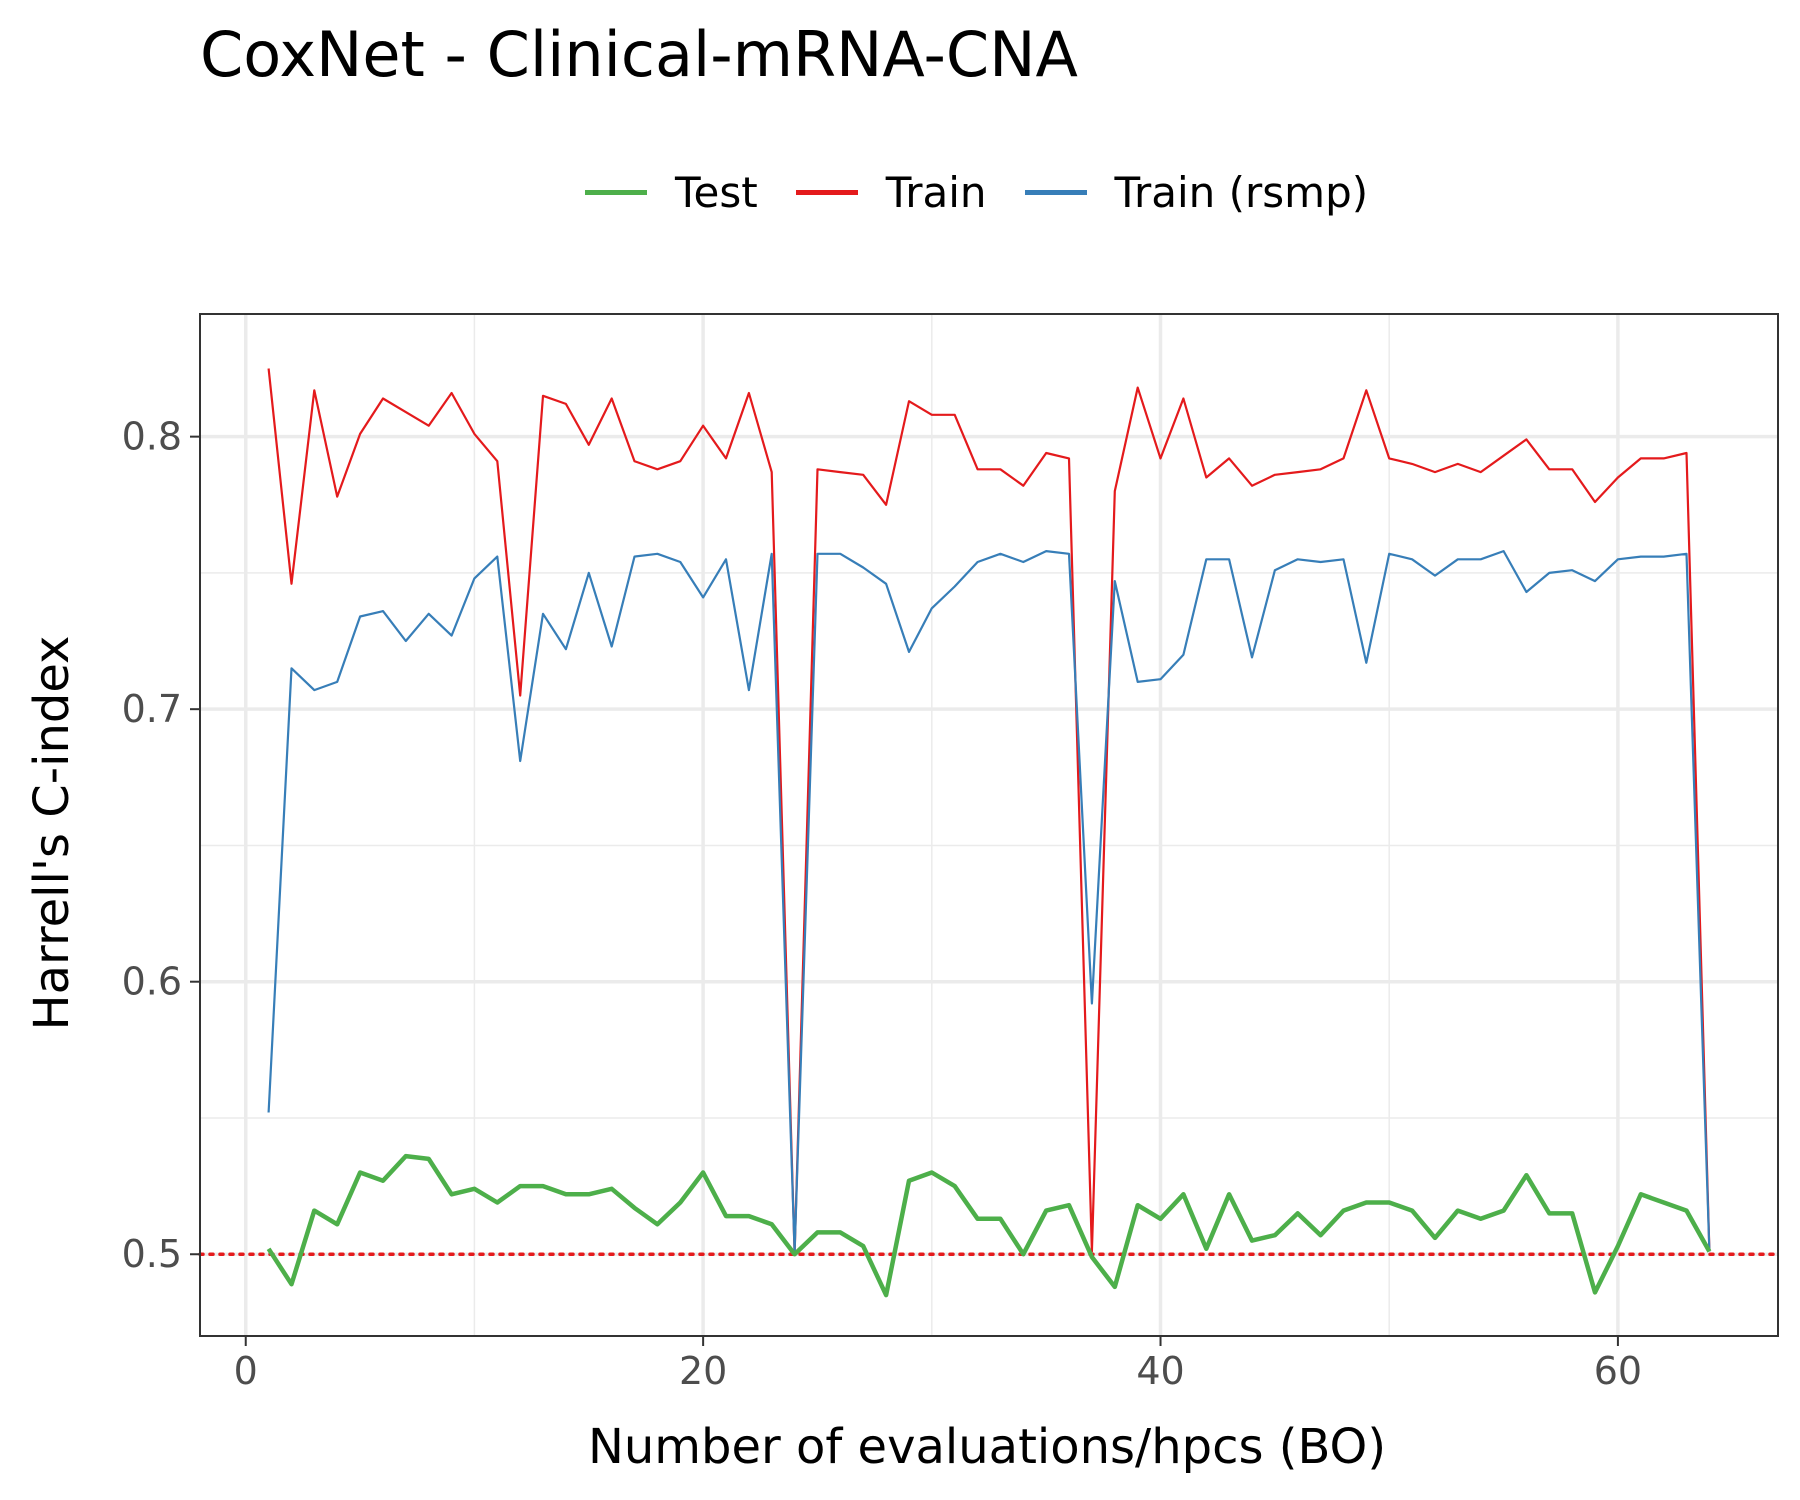 The image size is (1800, 1500). Describe the element at coordinates (936, 192) in the screenshot. I see `legend-label-train: Train` at that location.